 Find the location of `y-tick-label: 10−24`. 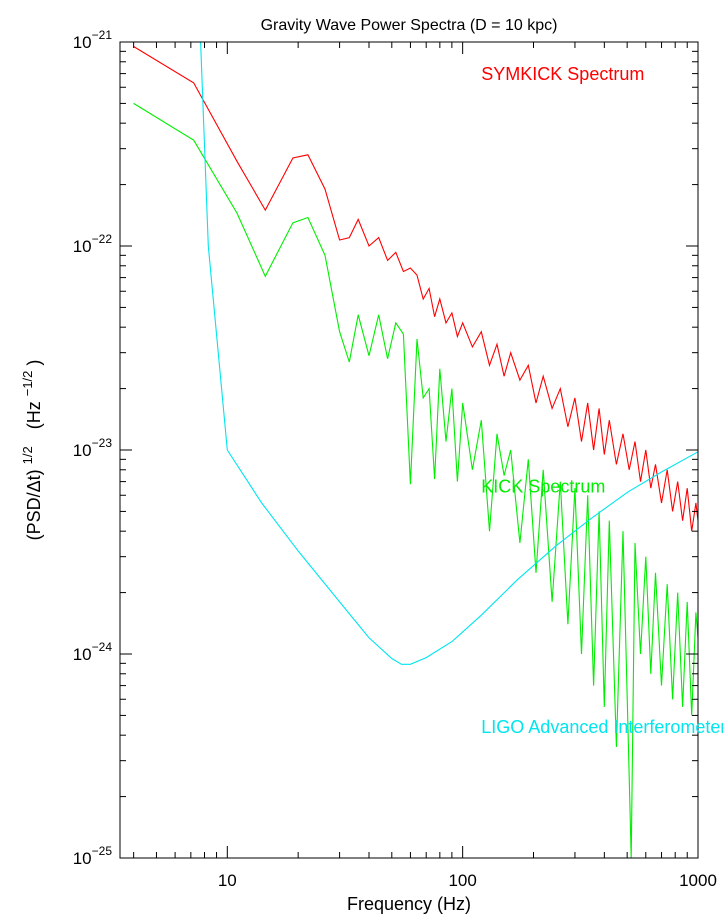

y-tick-label: 10−24 is located at coordinates (93, 652).